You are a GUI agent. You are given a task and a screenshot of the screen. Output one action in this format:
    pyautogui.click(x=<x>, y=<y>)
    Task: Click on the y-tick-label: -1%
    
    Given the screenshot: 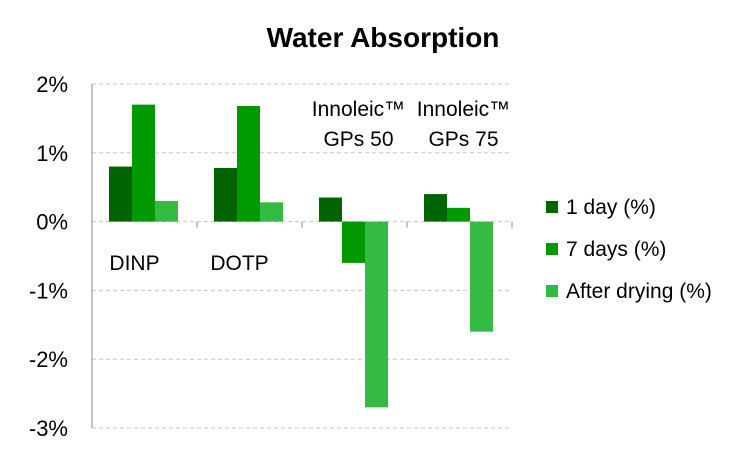 What is the action you would take?
    pyautogui.click(x=48, y=290)
    